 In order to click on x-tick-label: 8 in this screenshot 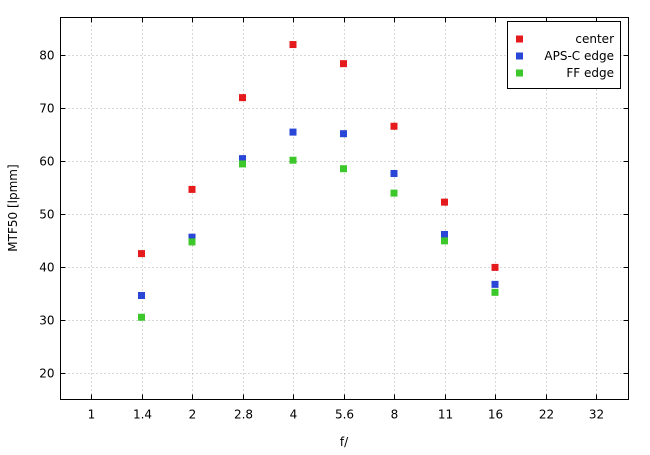, I will do `click(395, 415)`.